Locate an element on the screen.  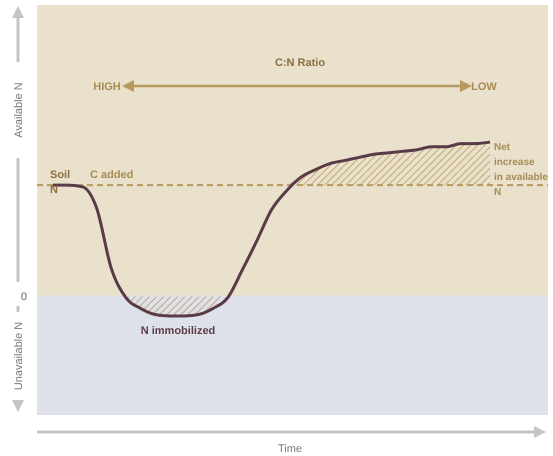
annotation: Net increase in available N is located at coordinates (521, 170).